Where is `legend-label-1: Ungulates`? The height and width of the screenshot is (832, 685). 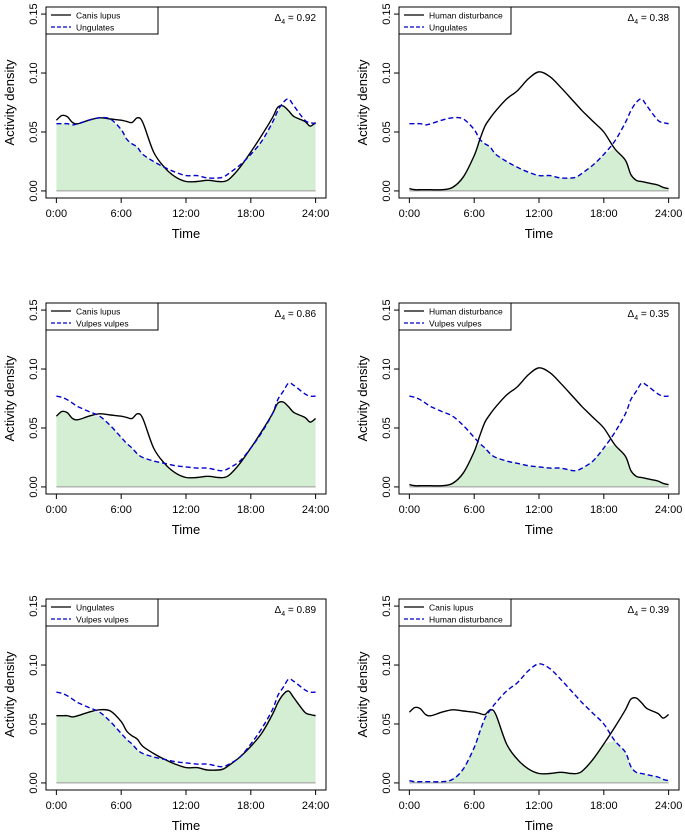
legend-label-1: Ungulates is located at coordinates (95, 608).